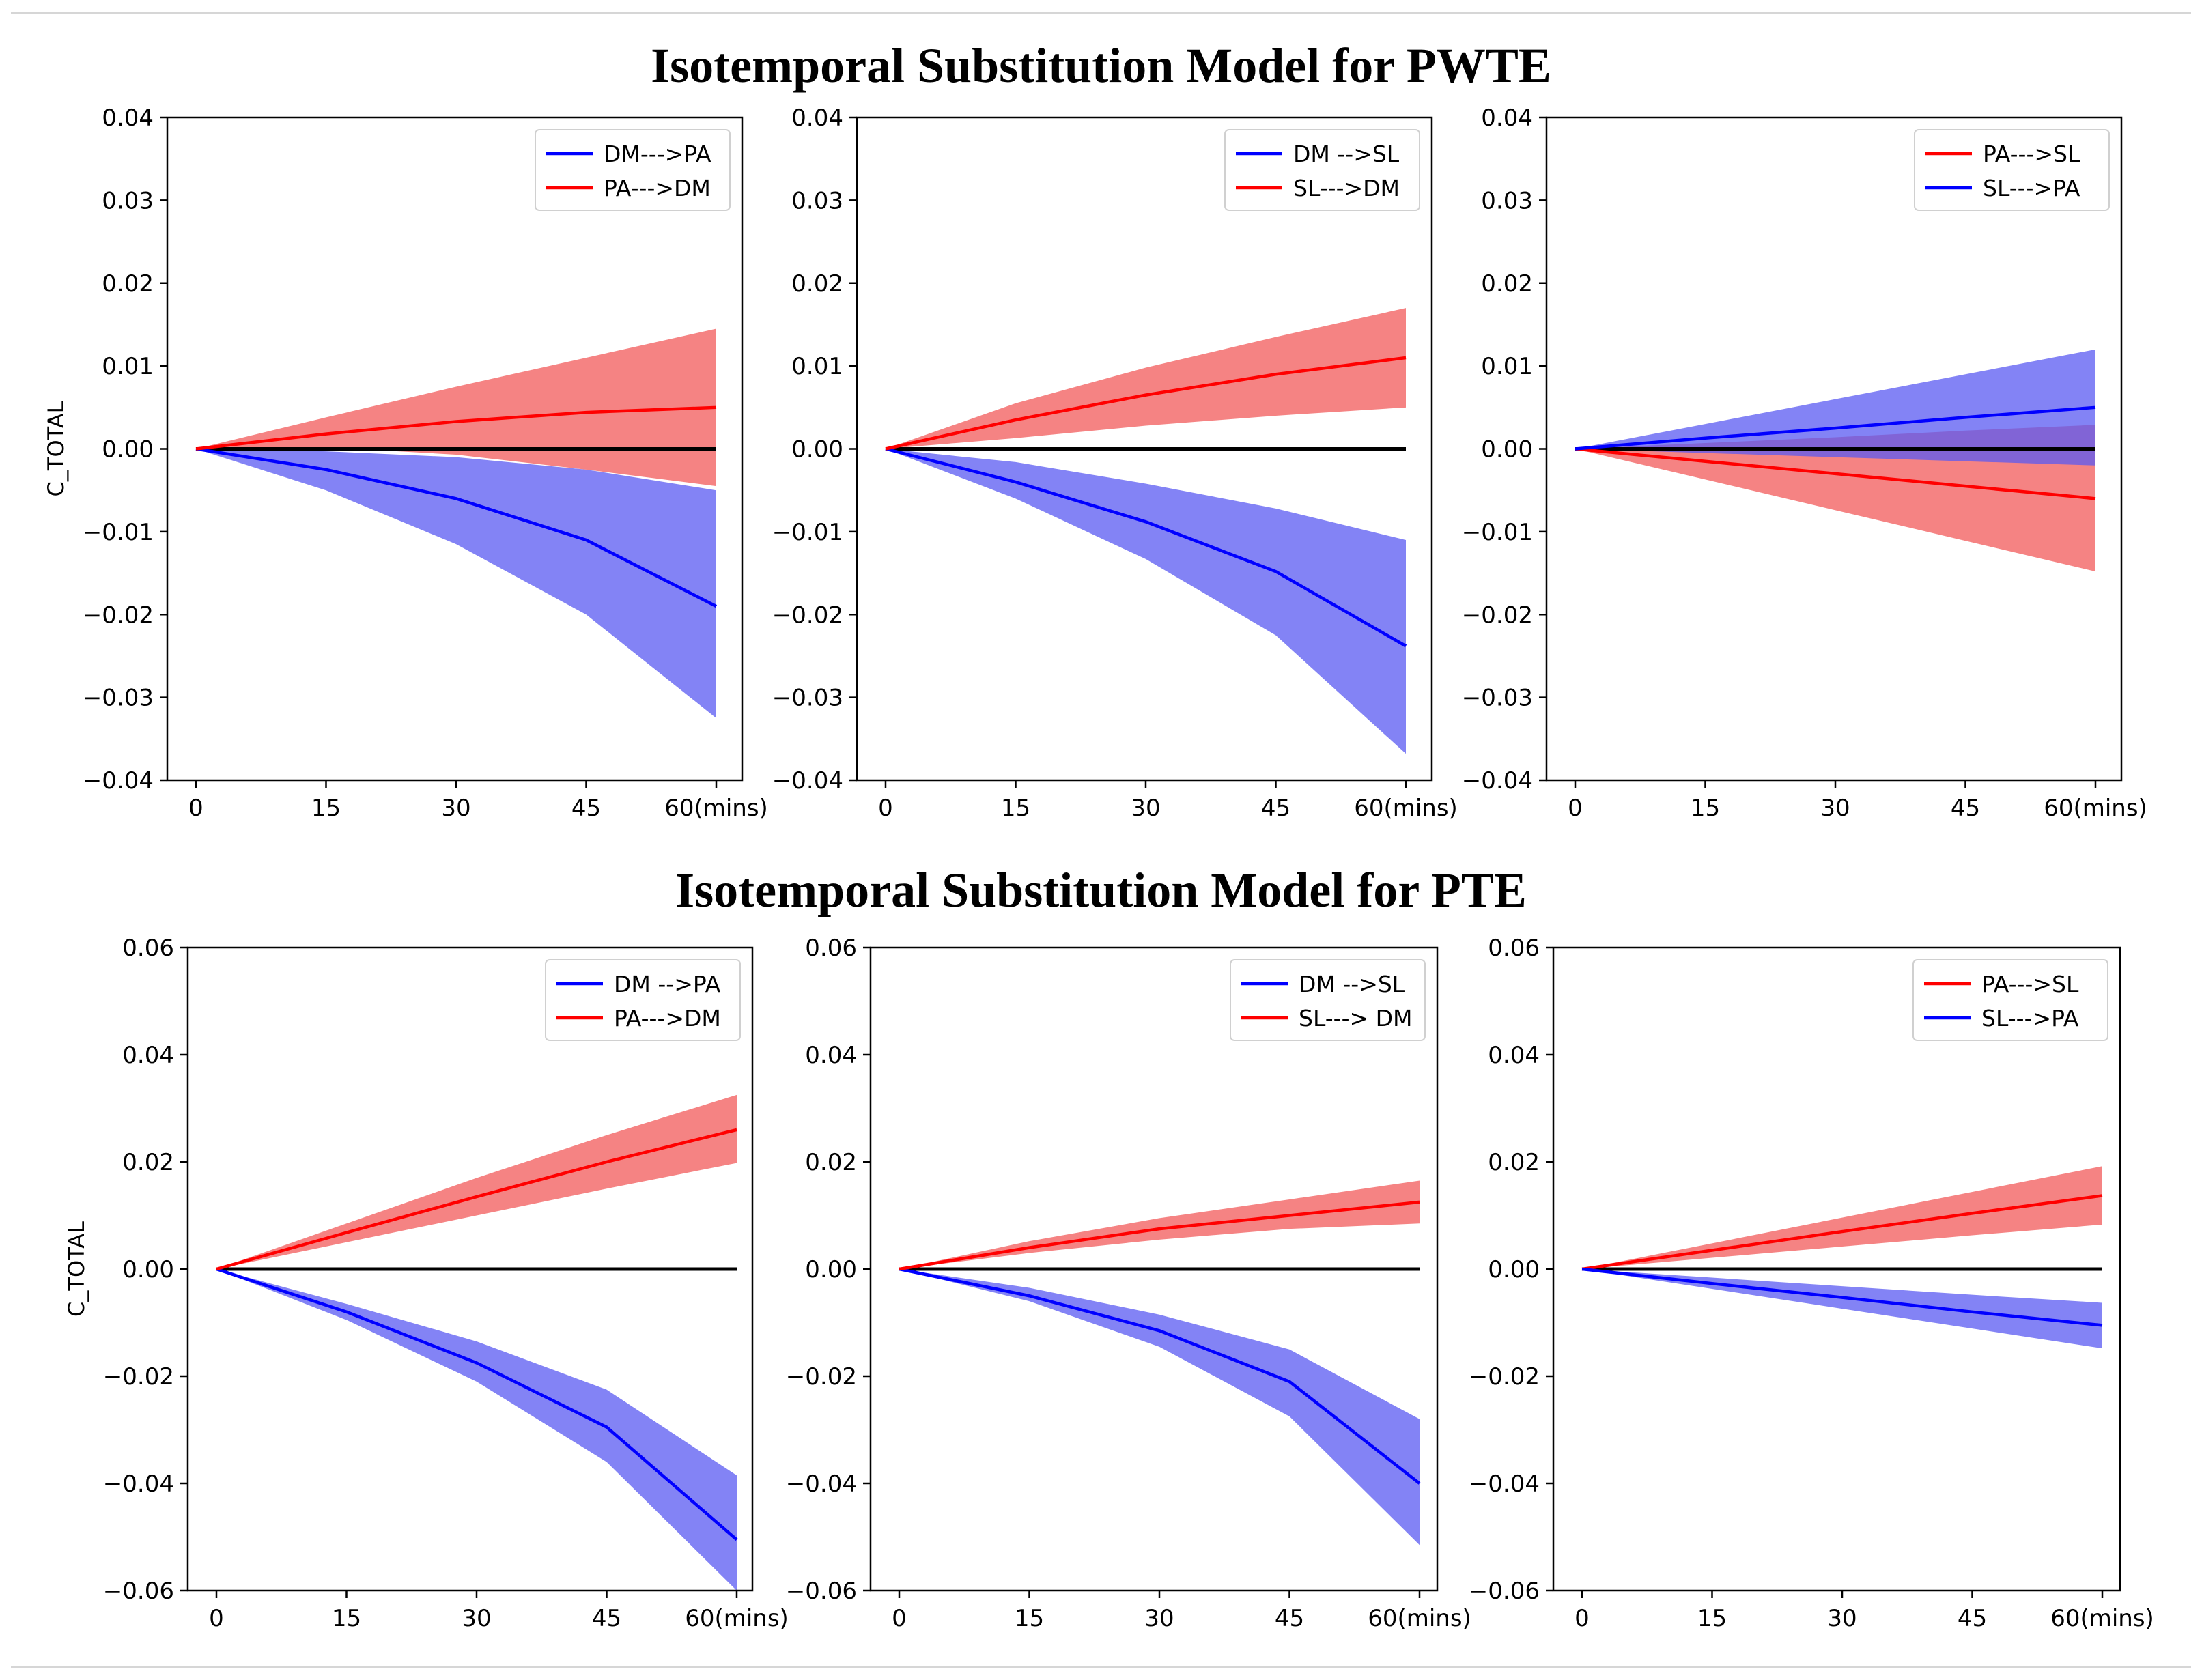 Image resolution: width=2202 pixels, height=1680 pixels. What do you see at coordinates (326, 808) in the screenshot?
I see `x-tick-label-1-2: 15` at bounding box center [326, 808].